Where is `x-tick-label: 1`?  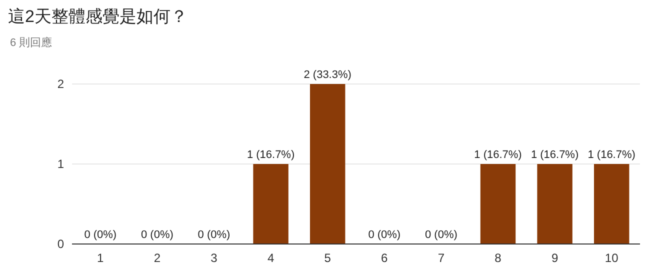 x-tick-label: 1 is located at coordinates (100, 258).